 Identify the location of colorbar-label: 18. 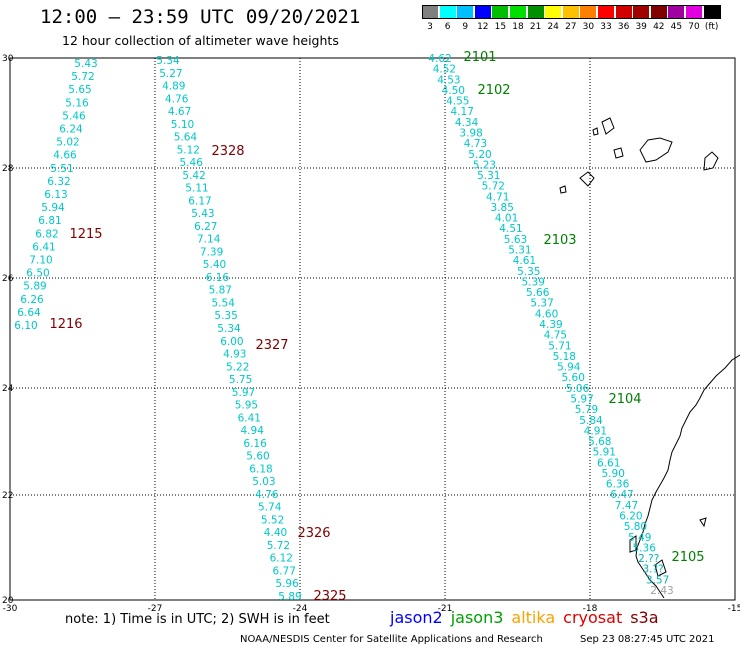
(518, 27).